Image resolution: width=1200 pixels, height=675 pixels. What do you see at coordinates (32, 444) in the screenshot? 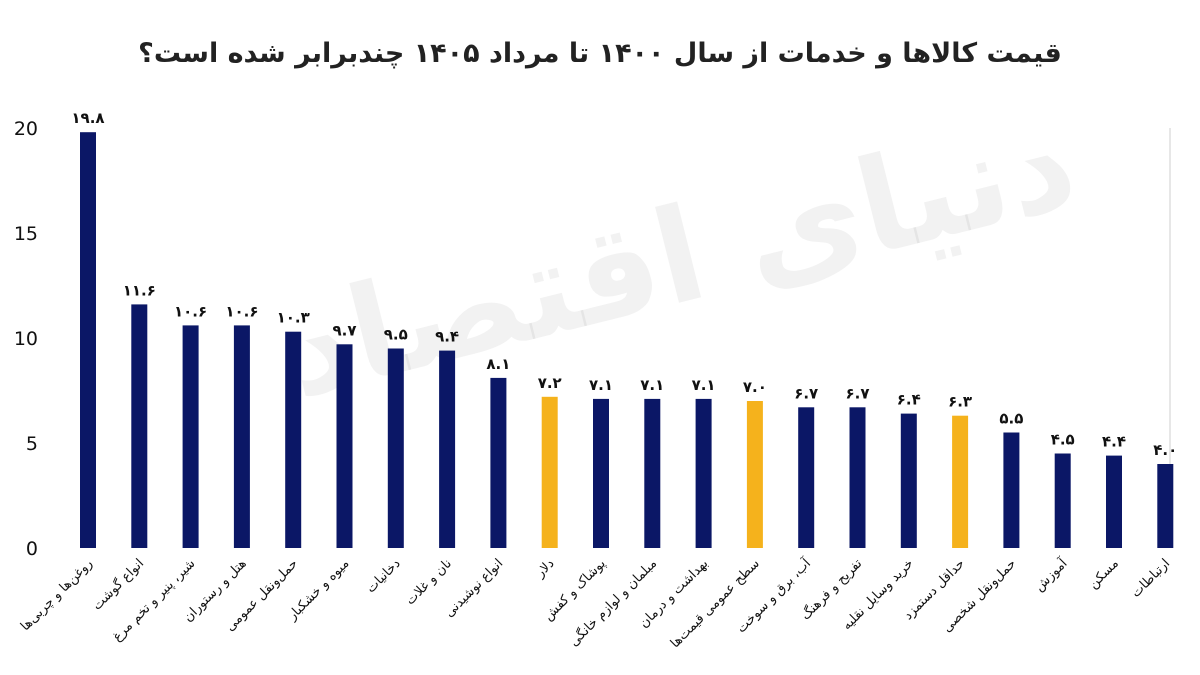
I see `y-tick-label: 5` at bounding box center [32, 444].